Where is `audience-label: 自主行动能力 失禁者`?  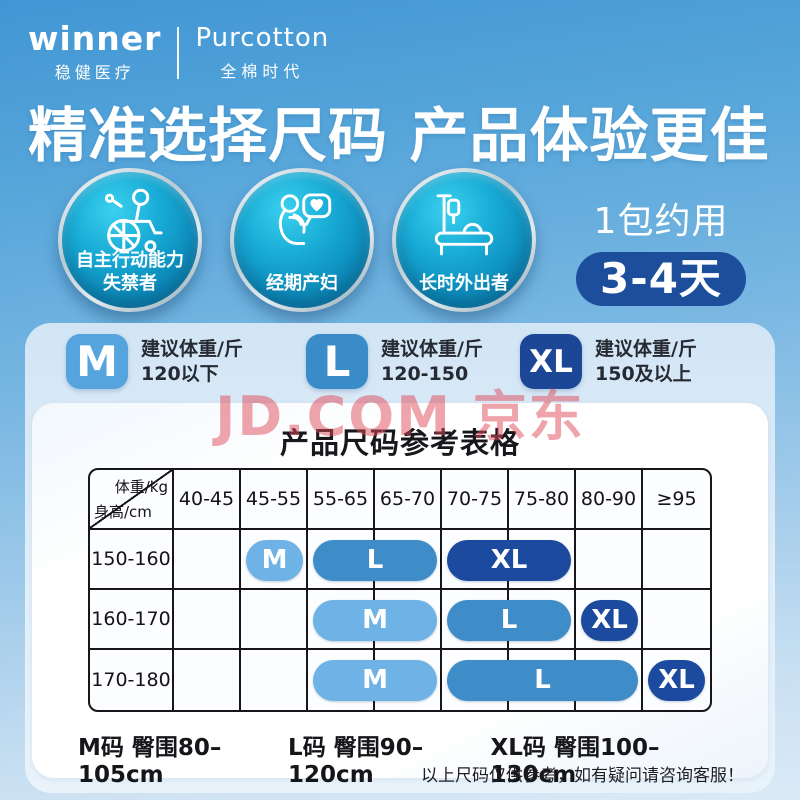
audience-label: 自主行动能力 失禁者 is located at coordinates (130, 272).